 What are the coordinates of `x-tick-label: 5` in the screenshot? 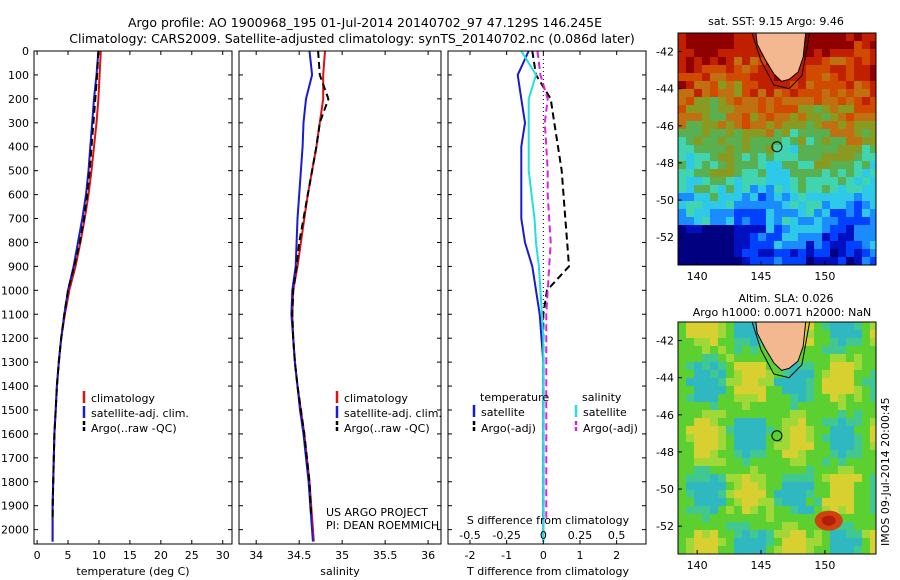 It's located at (68, 555).